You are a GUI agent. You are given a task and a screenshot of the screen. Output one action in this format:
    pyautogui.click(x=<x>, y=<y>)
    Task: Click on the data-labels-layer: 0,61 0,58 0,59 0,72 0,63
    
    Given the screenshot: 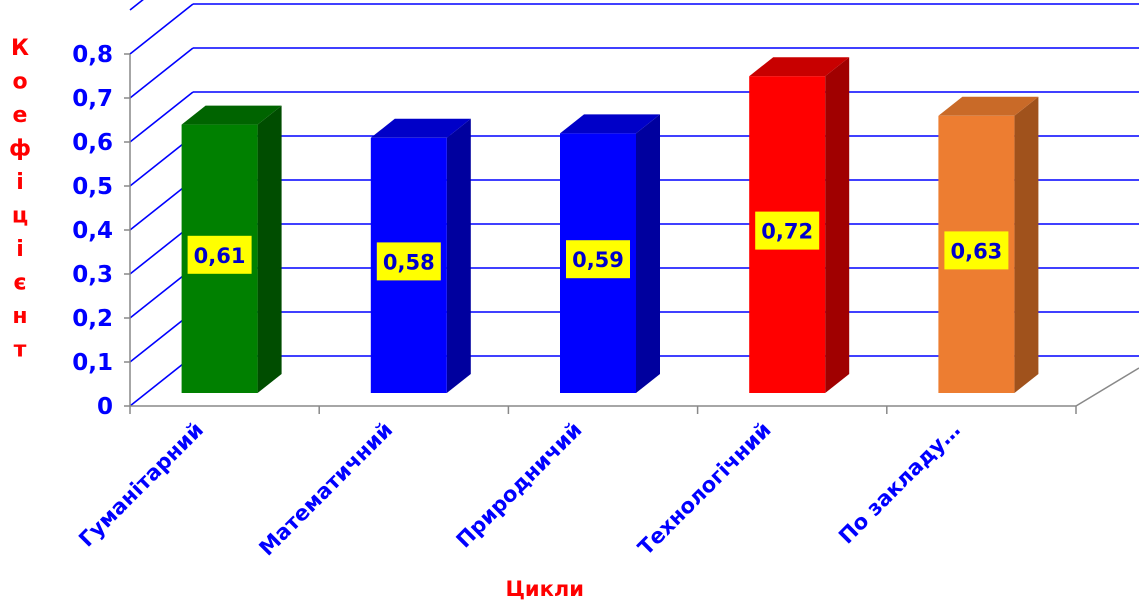 What is the action you would take?
    pyautogui.click(x=598, y=246)
    